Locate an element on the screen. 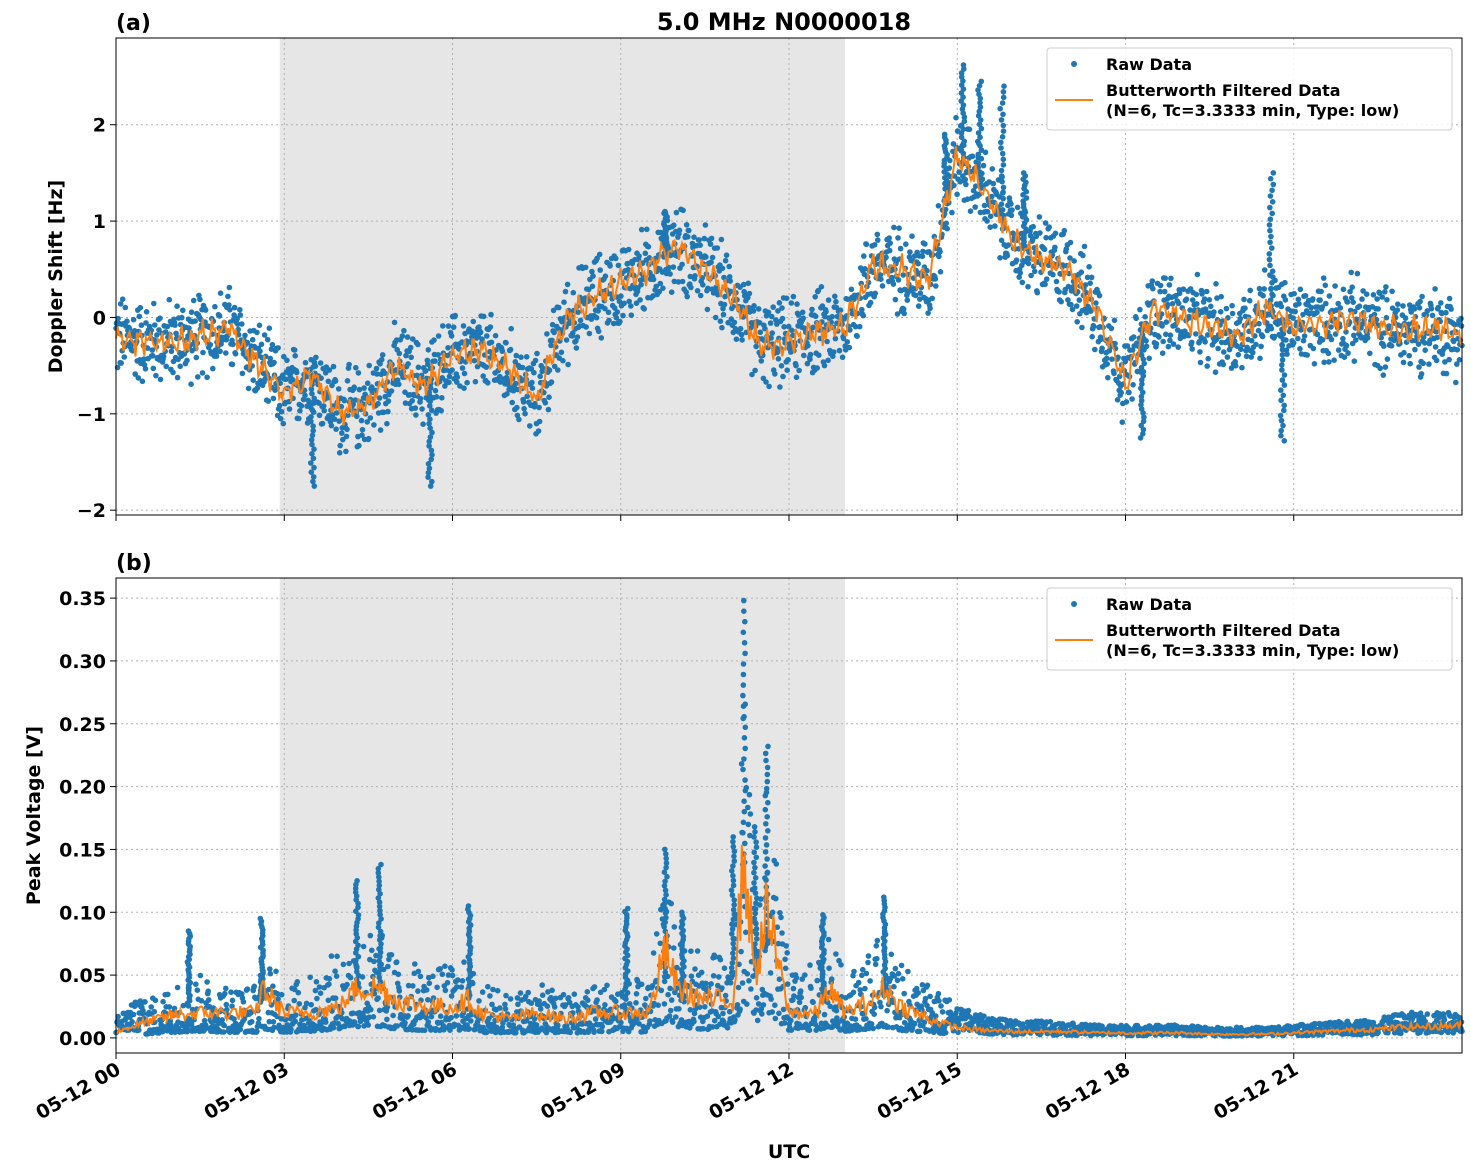  y-tick-label: 1 is located at coordinates (99, 222).